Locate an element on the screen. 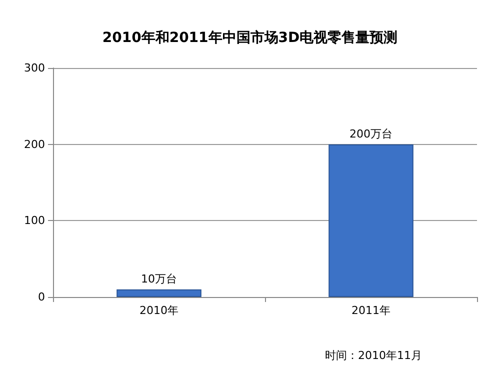  y-tick-label: 100 is located at coordinates (34, 221).